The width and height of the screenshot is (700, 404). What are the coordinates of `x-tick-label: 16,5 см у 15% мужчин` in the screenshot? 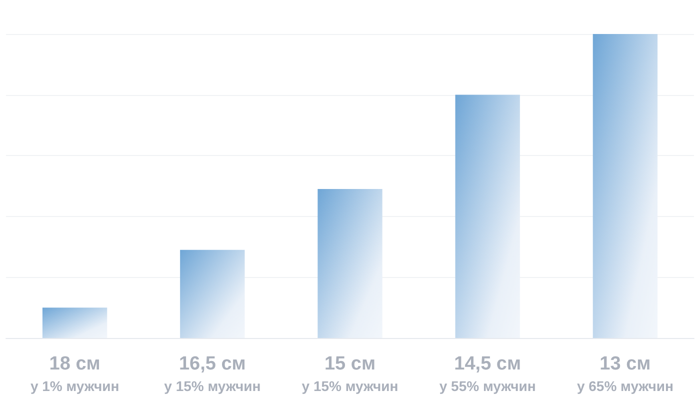 It's located at (212, 374).